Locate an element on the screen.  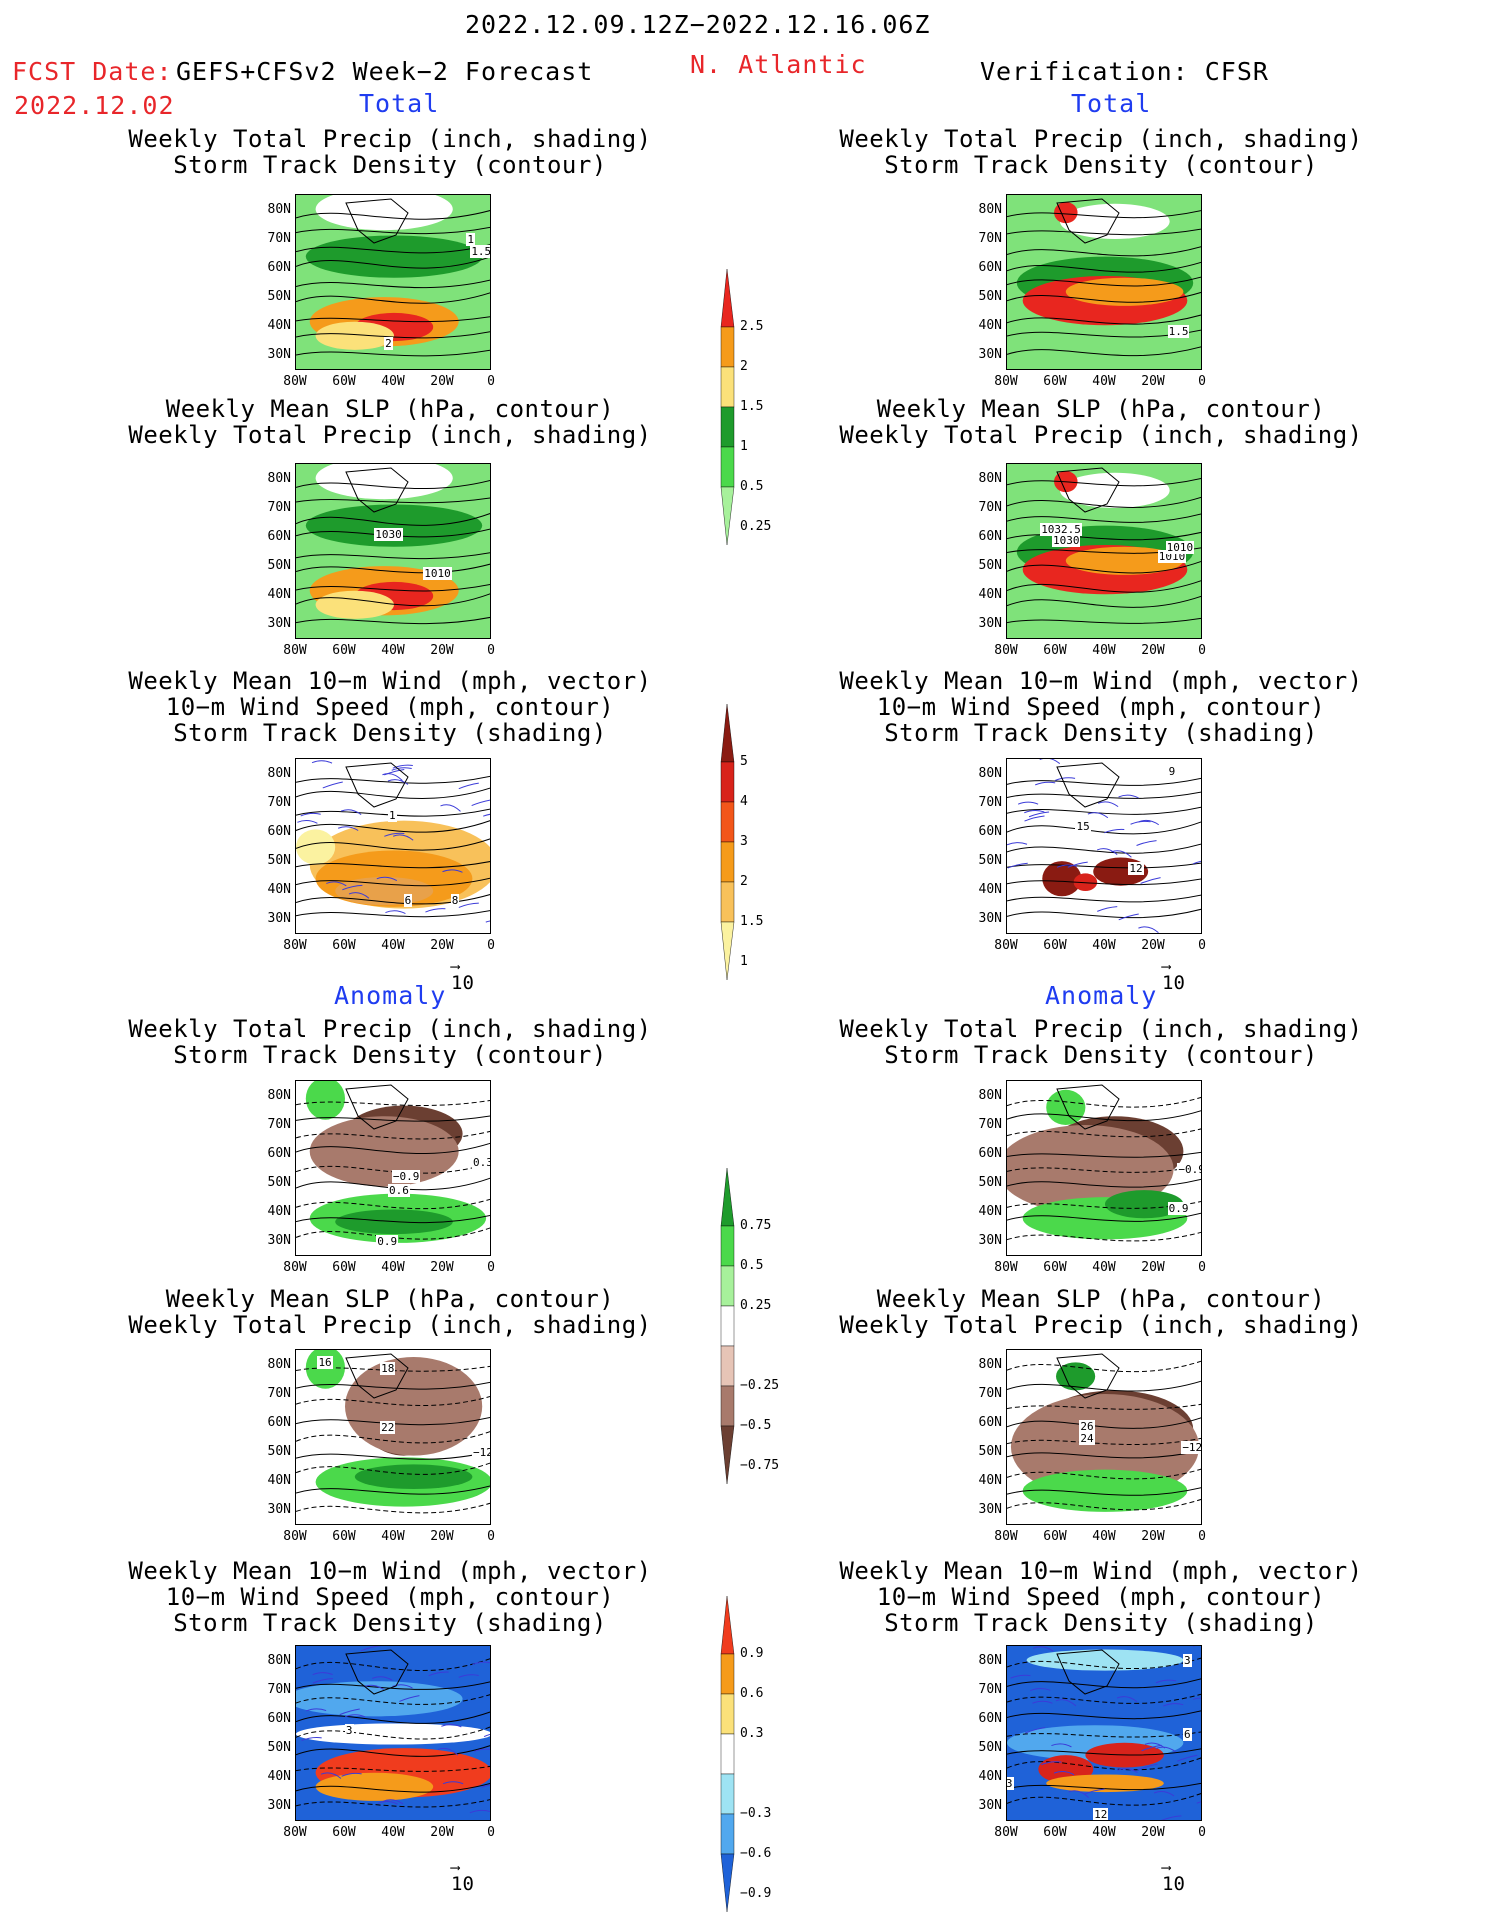
period-title: 2022.12.09.12Z−2022.12.16.06Z is located at coordinates (698, 24).